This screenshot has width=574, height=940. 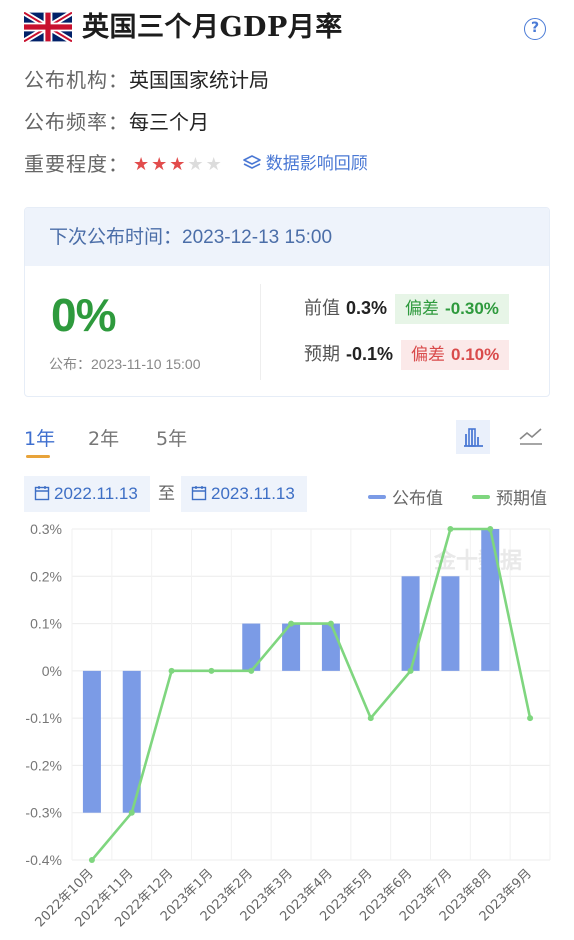 I want to click on y-tick-label: -0.2%, so click(x=43, y=765).